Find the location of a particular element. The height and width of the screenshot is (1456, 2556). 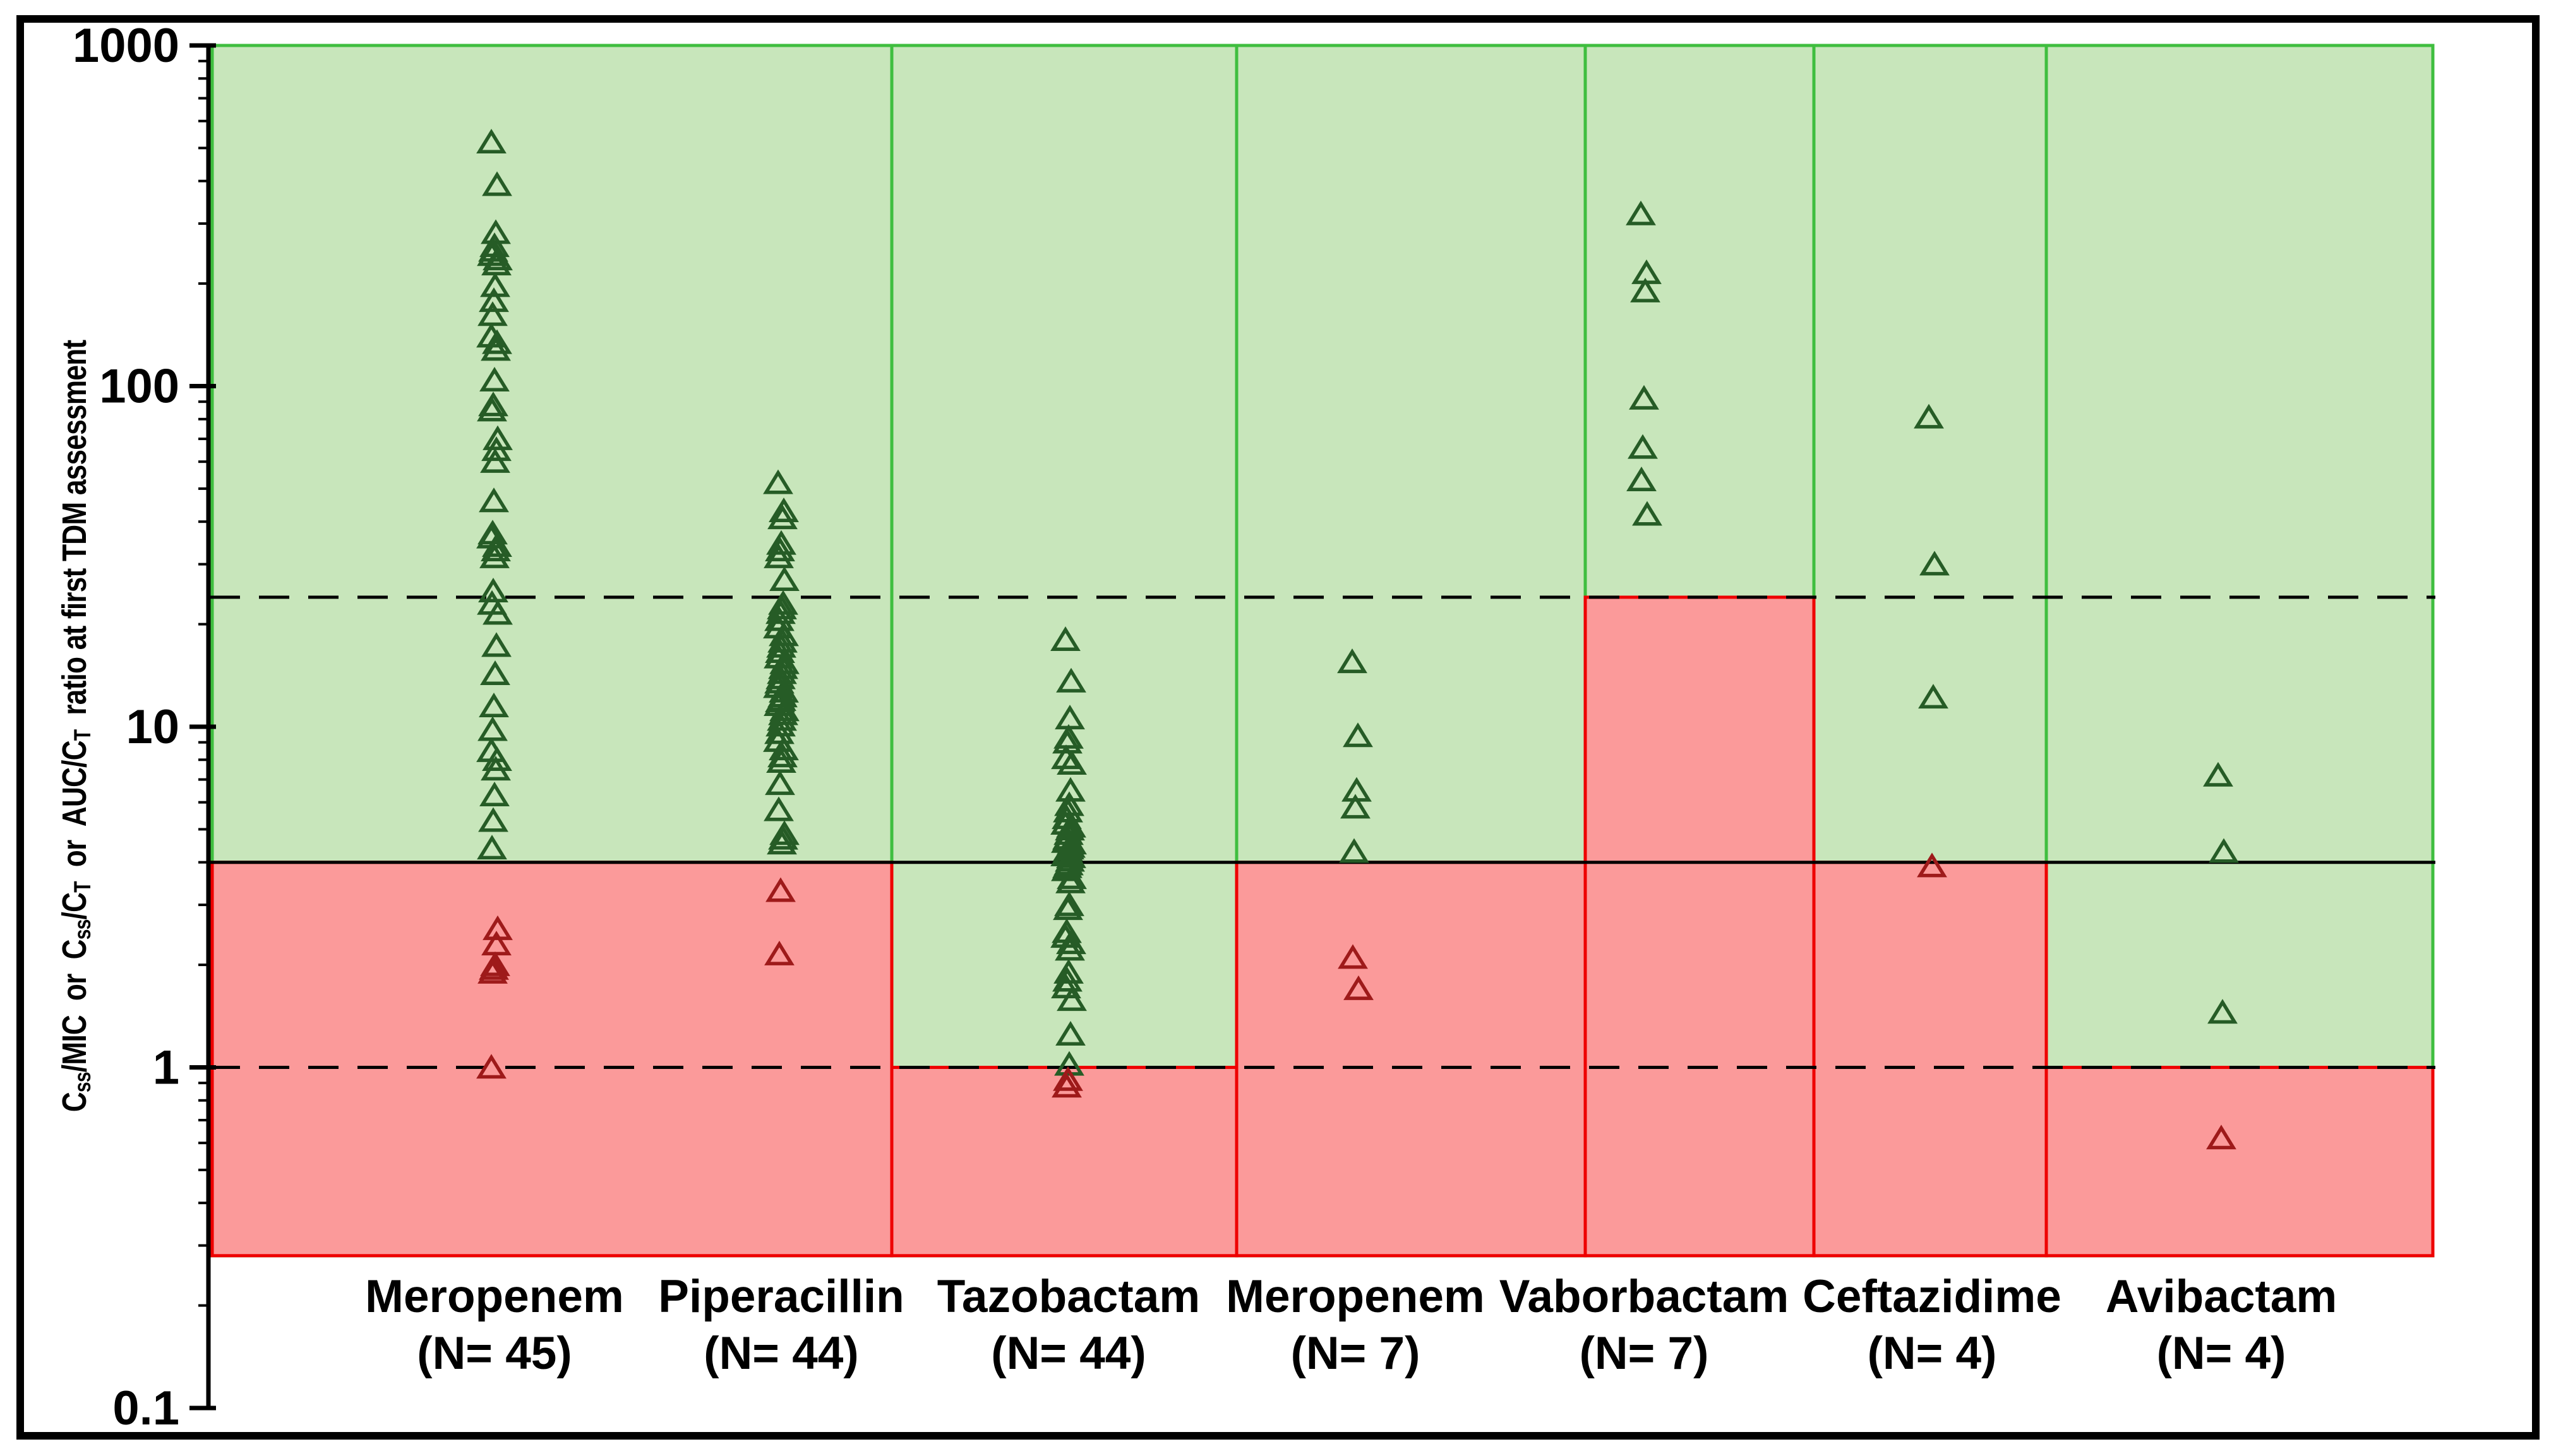

x-label-drug: Piperacillin is located at coordinates (781, 1296).